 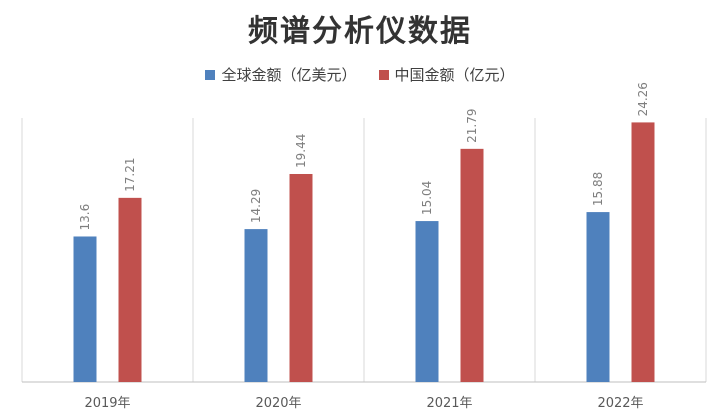 I want to click on legend-item-global: 全球金额（亿美元）, so click(x=281, y=74).